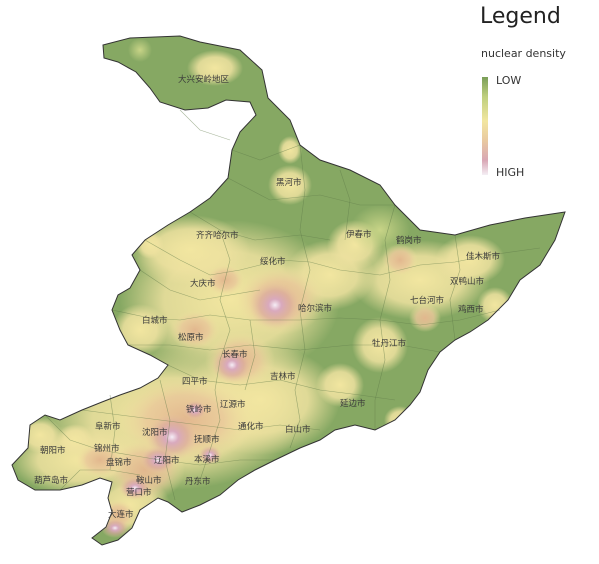 The width and height of the screenshot is (599, 564). What do you see at coordinates (203, 283) in the screenshot?
I see `city-label-daqing: 大庆市` at bounding box center [203, 283].